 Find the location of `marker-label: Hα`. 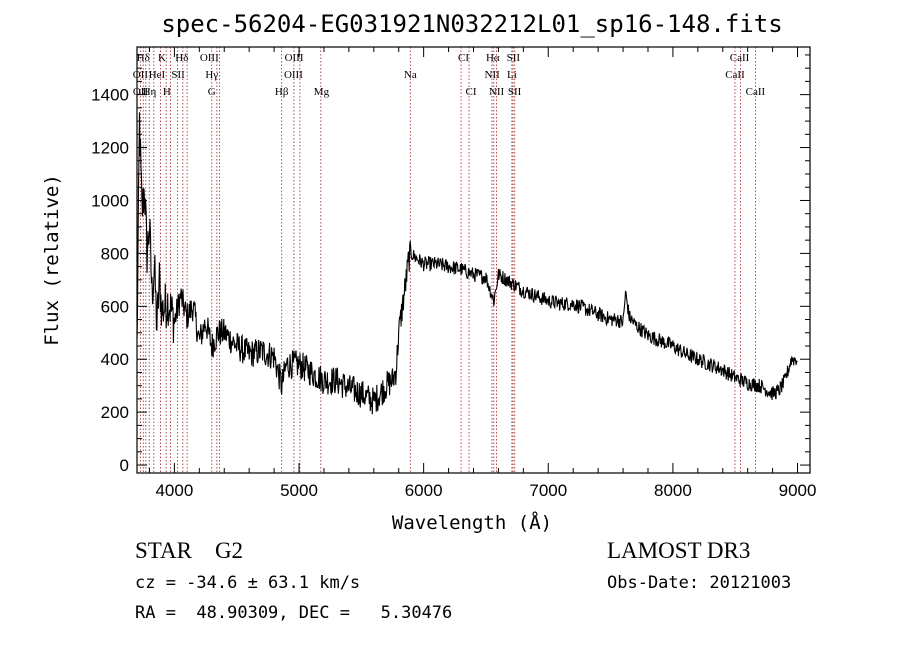

marker-label: Hα is located at coordinates (493, 58).